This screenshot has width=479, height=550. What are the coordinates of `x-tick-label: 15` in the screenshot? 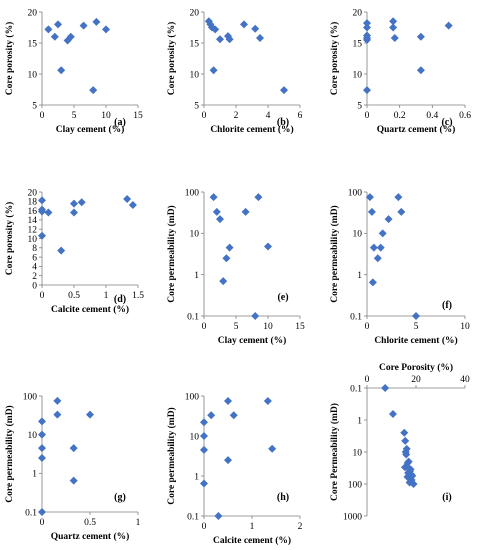 It's located at (300, 327).